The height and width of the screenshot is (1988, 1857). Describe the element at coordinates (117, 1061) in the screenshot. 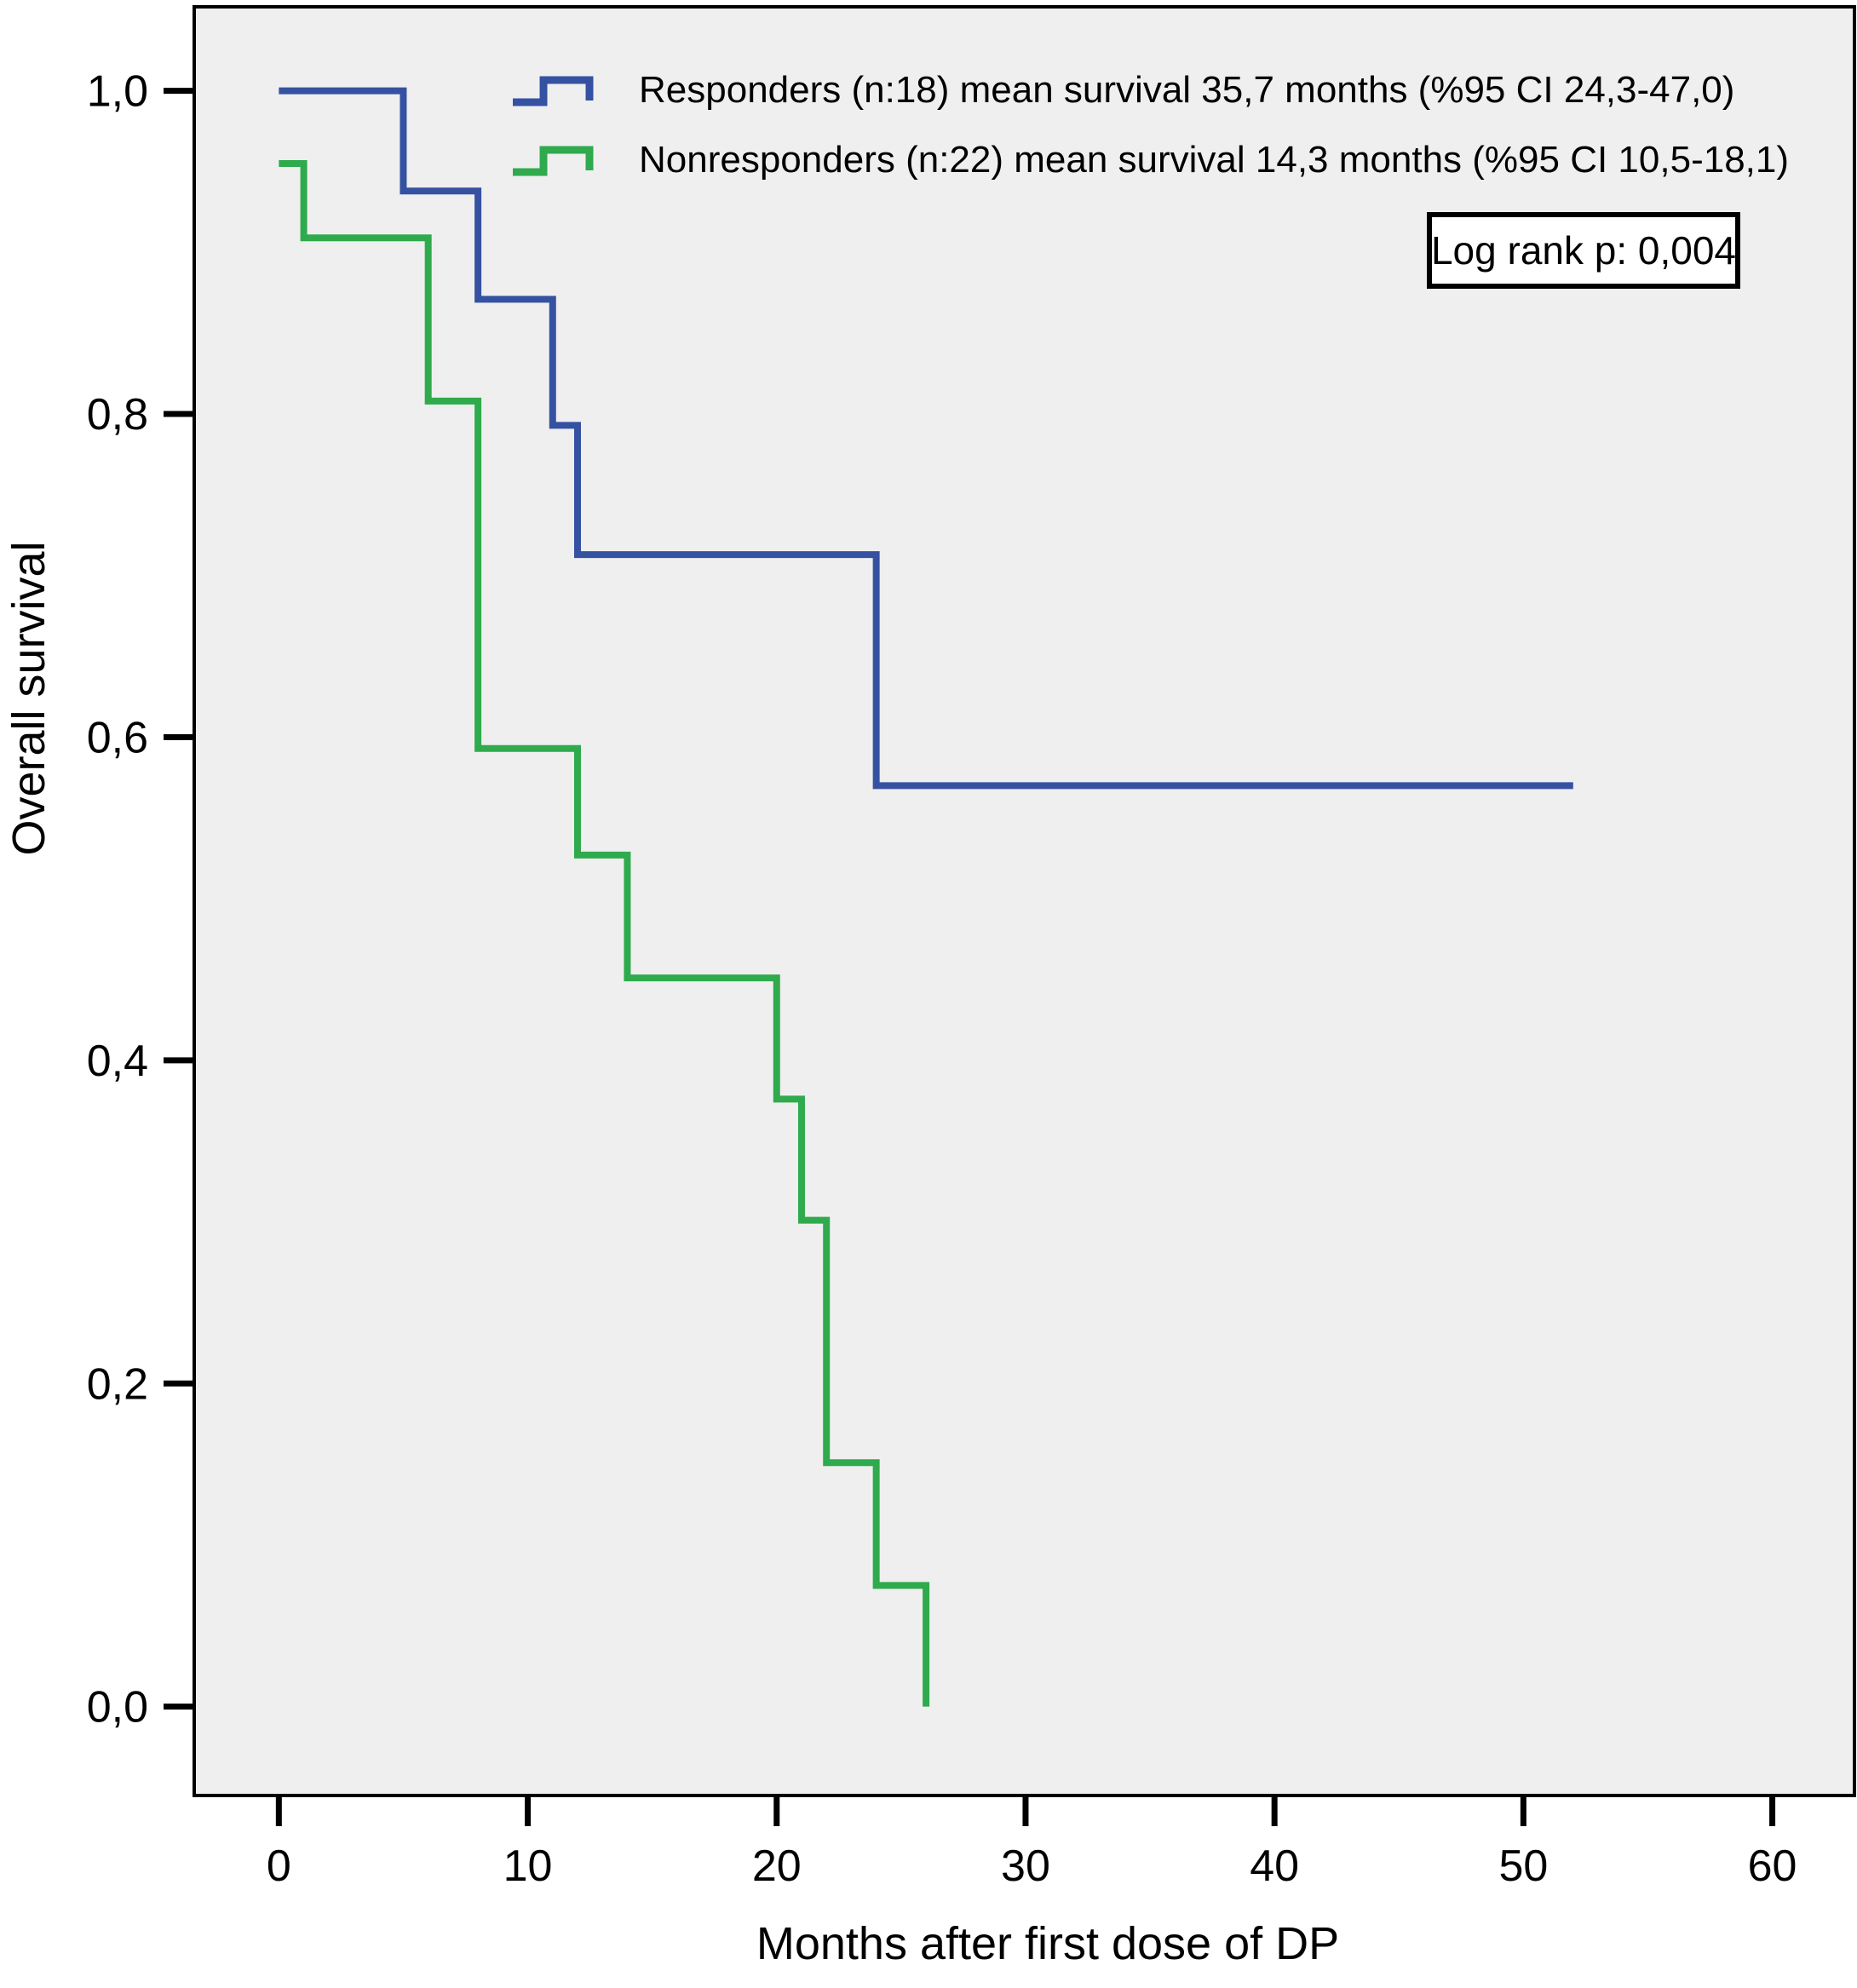

I see `y-tick-label: 0,4` at that location.